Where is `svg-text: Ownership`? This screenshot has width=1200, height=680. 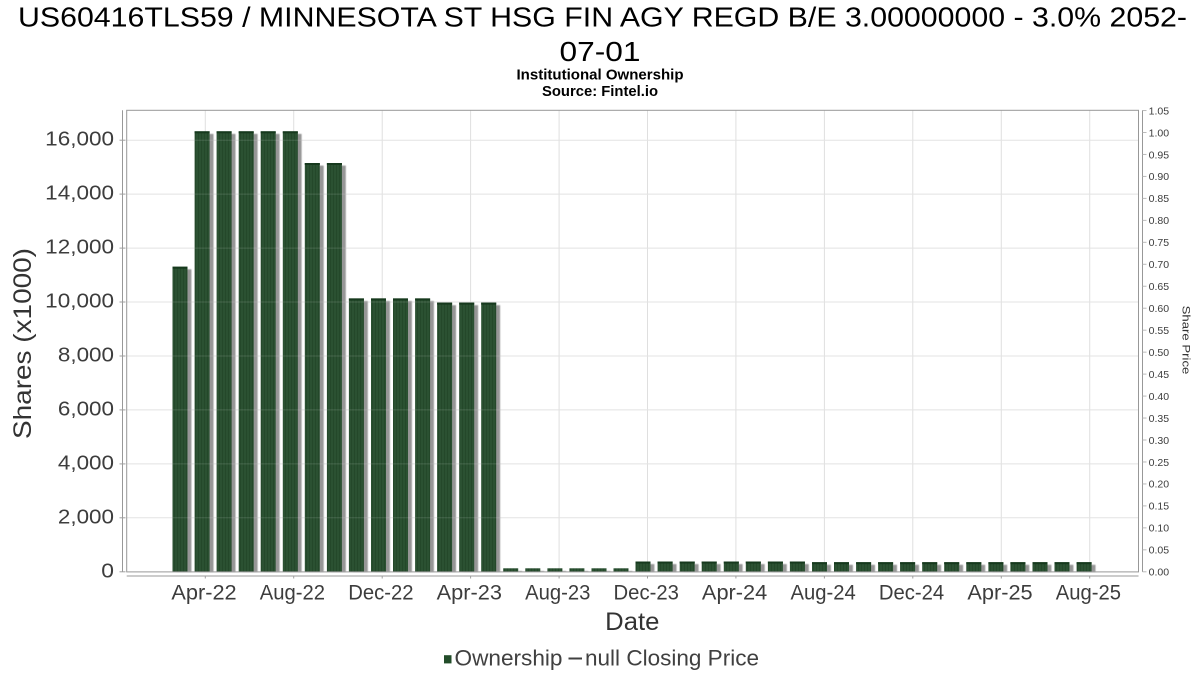
svg-text: Ownership is located at coordinates (509, 658).